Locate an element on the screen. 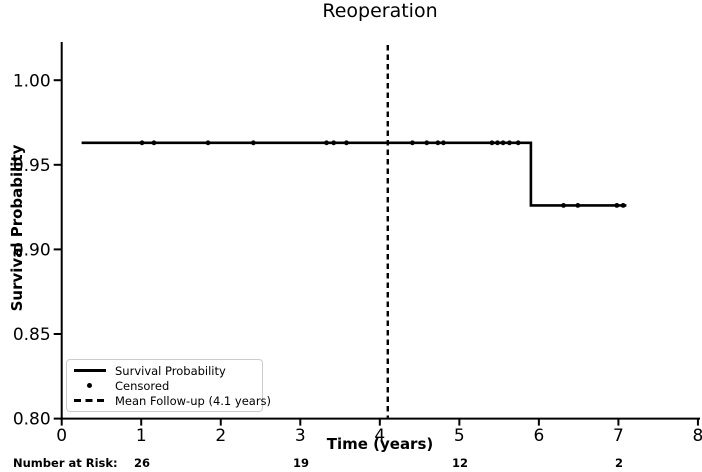  y-tick-label: 1.00 is located at coordinates (32, 81).